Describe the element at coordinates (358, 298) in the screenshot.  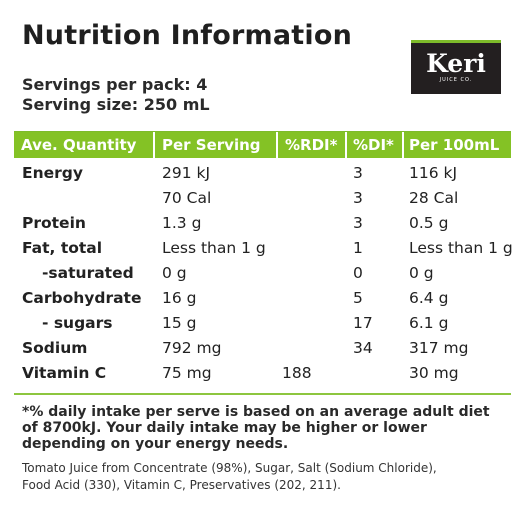
I see `cell-di: 5` at that location.